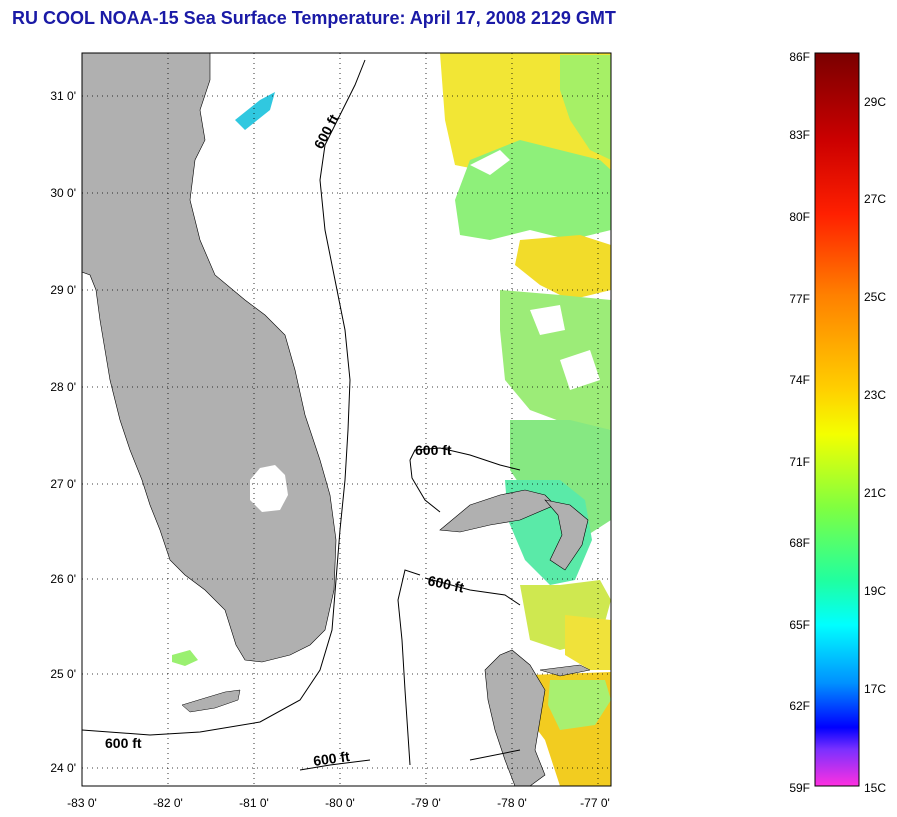  Describe the element at coordinates (254, 803) in the screenshot. I see `lon-label: -81 0'` at that location.